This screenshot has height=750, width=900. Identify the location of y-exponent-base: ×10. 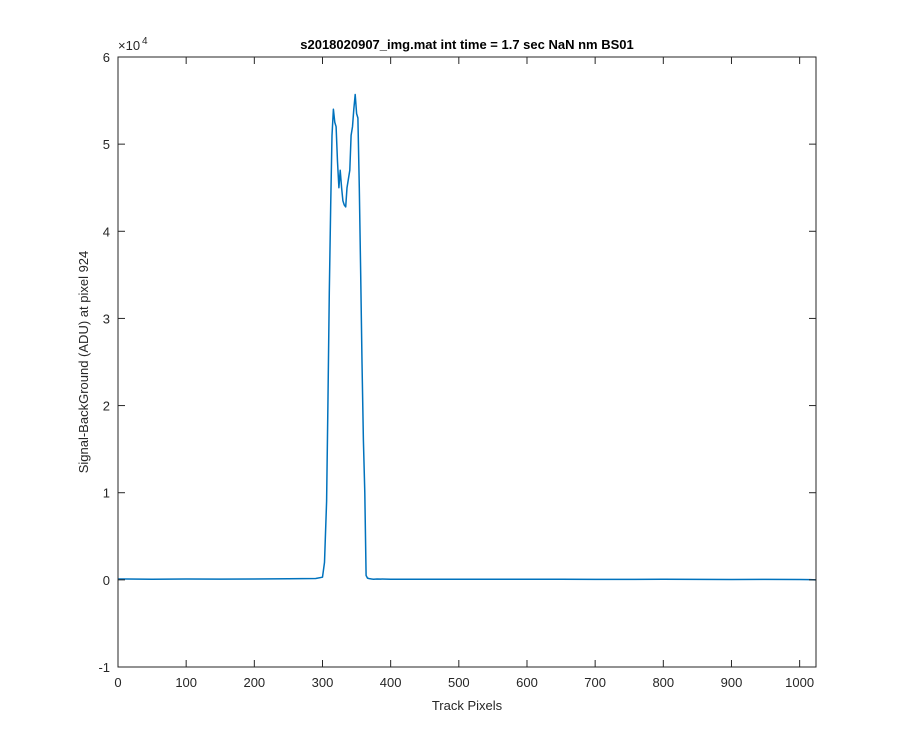
(129, 45).